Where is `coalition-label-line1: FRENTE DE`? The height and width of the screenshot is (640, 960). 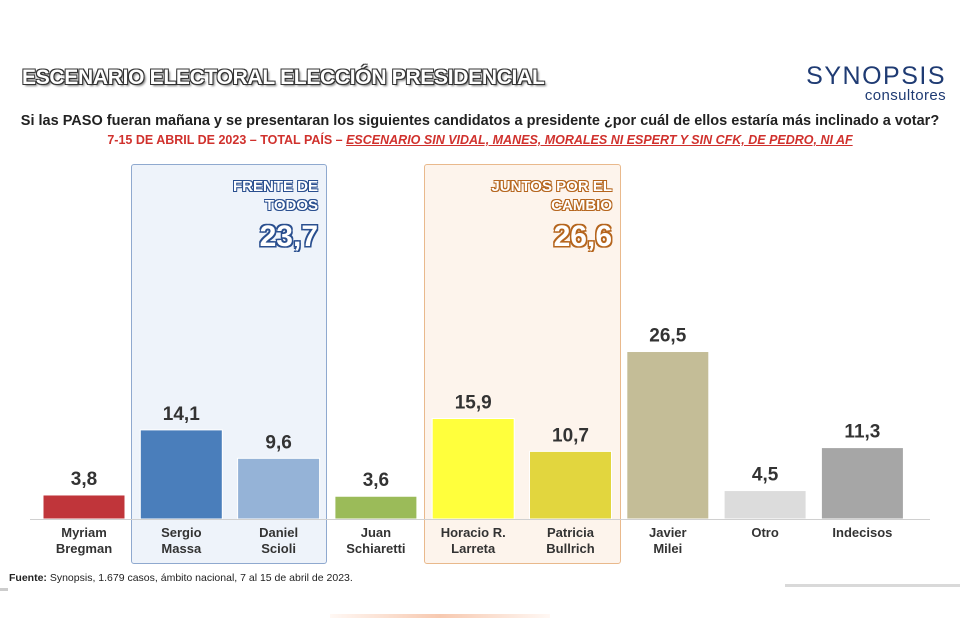 coalition-label-line1: FRENTE DE is located at coordinates (275, 186).